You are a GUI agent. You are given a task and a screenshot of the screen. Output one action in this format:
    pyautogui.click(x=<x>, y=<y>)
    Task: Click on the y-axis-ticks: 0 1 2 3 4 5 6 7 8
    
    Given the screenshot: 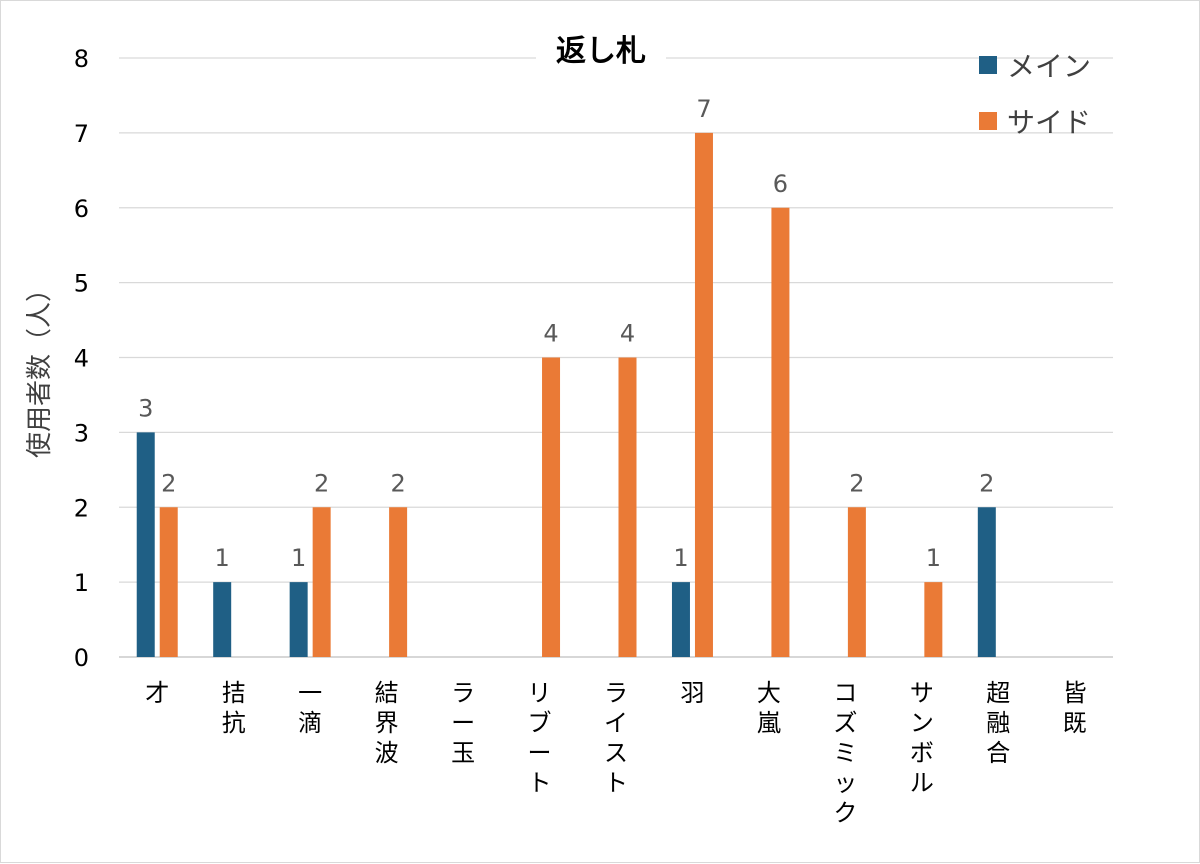 What is the action you would take?
    pyautogui.click(x=81, y=358)
    